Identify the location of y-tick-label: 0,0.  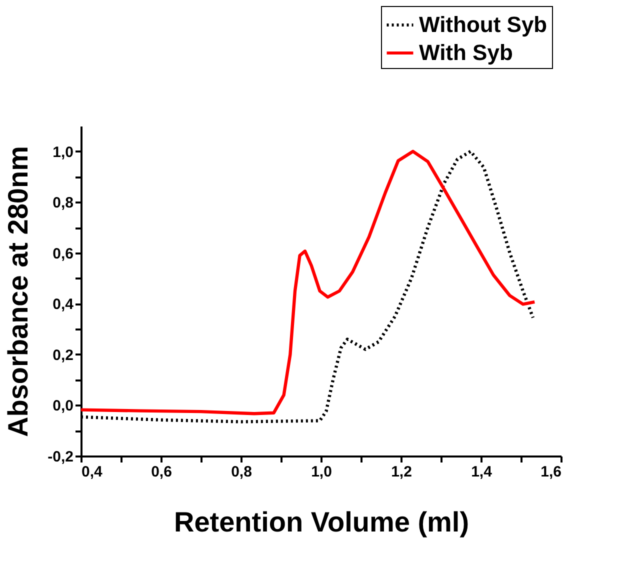
(63, 406).